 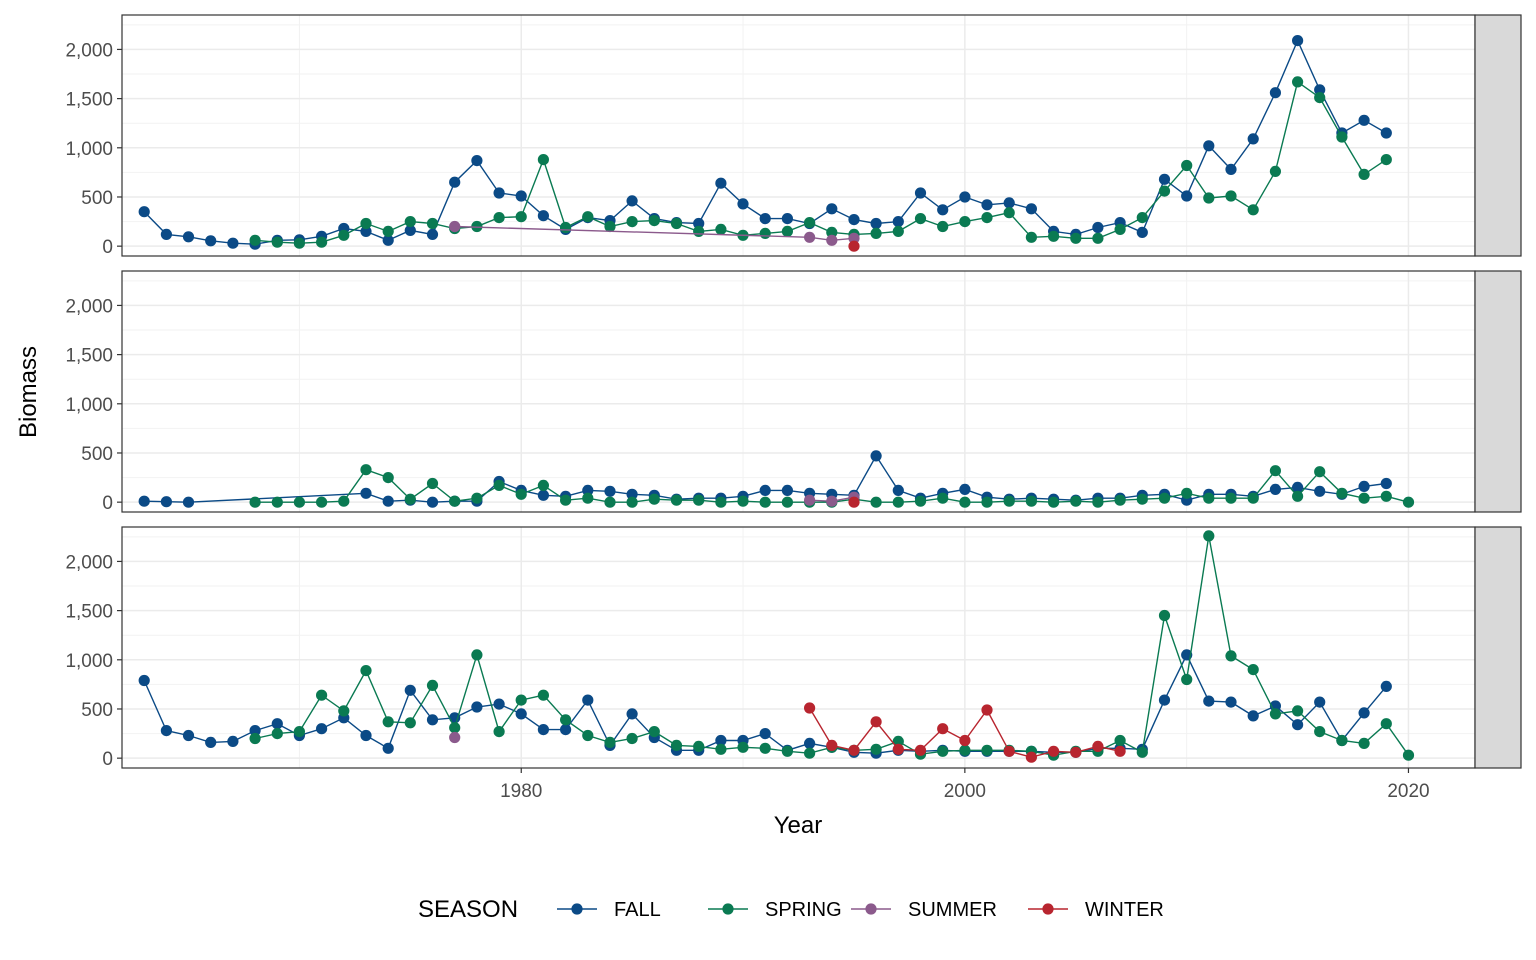 I want to click on legend-entry-winter: WINTER, so click(x=1096, y=910).